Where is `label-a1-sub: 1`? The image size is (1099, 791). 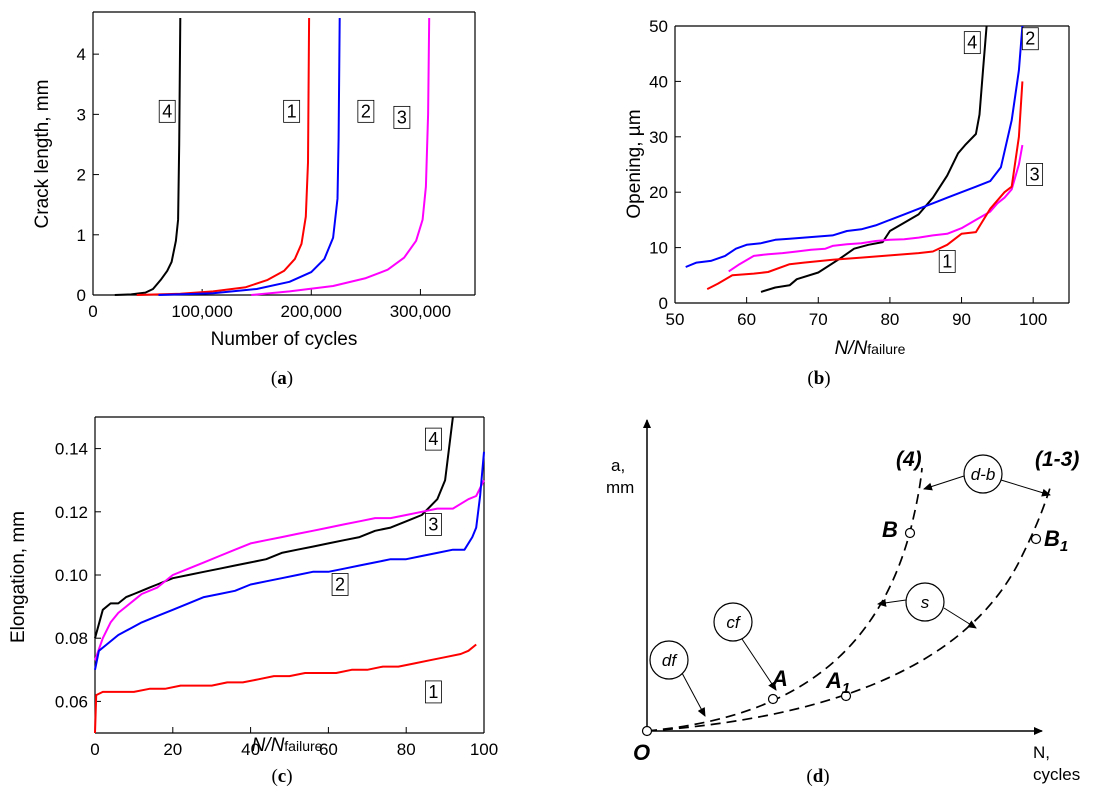
label-a1-sub: 1 is located at coordinates (846, 688).